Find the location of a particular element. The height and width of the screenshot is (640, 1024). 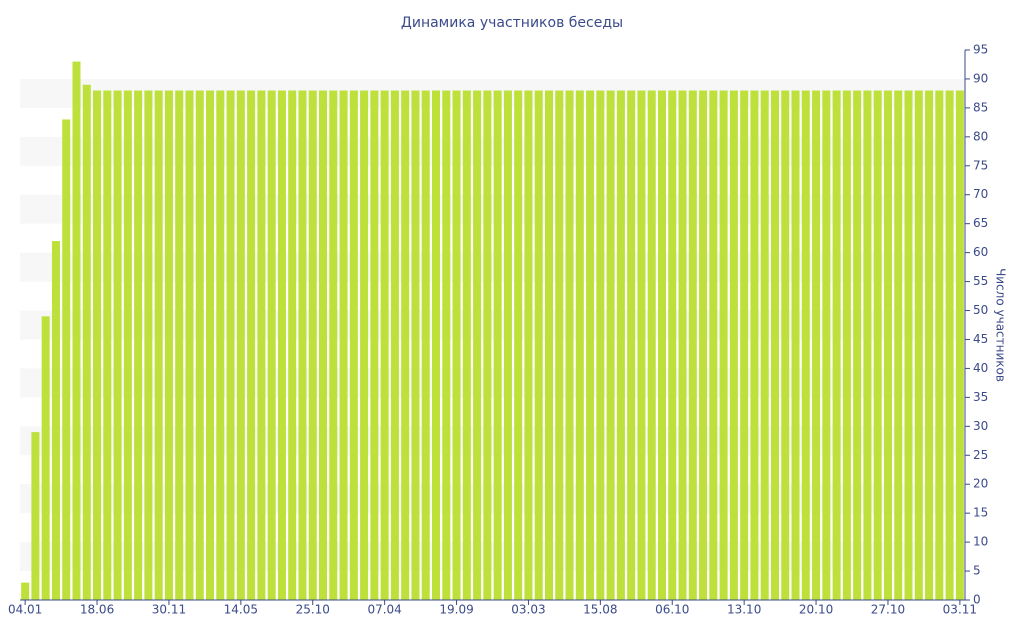

x-tick-label: 20.10 is located at coordinates (816, 610).